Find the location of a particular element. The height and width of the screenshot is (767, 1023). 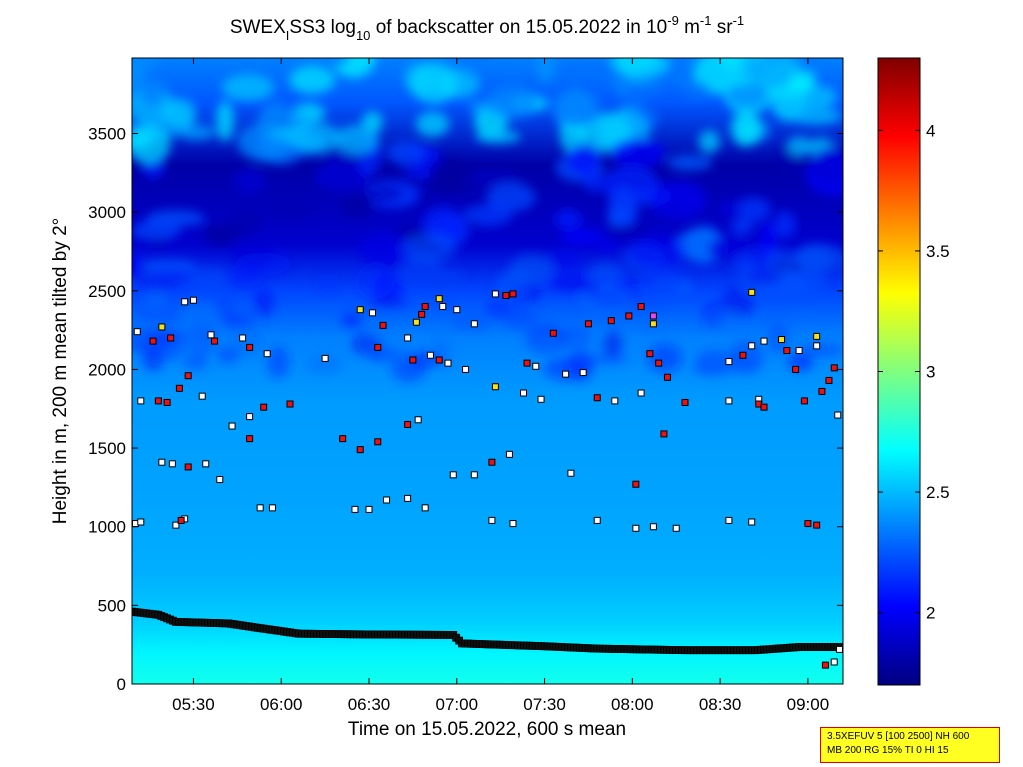

title-part: m is located at coordinates (689, 27).